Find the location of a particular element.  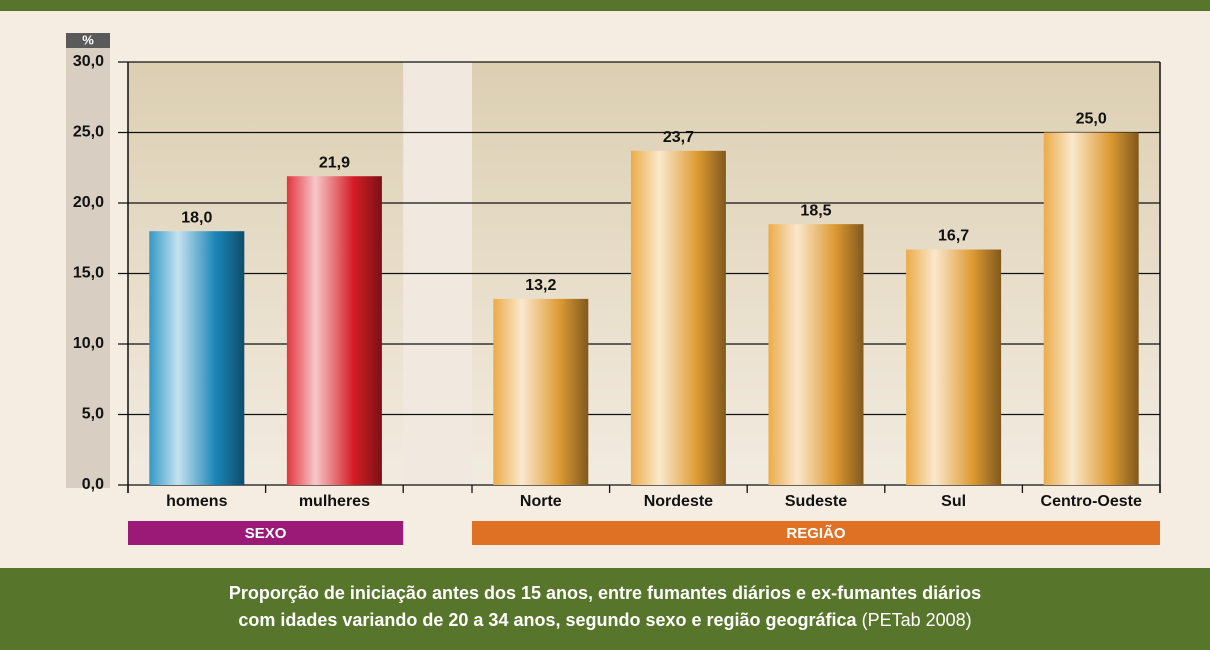

unit-label: % is located at coordinates (88, 39).